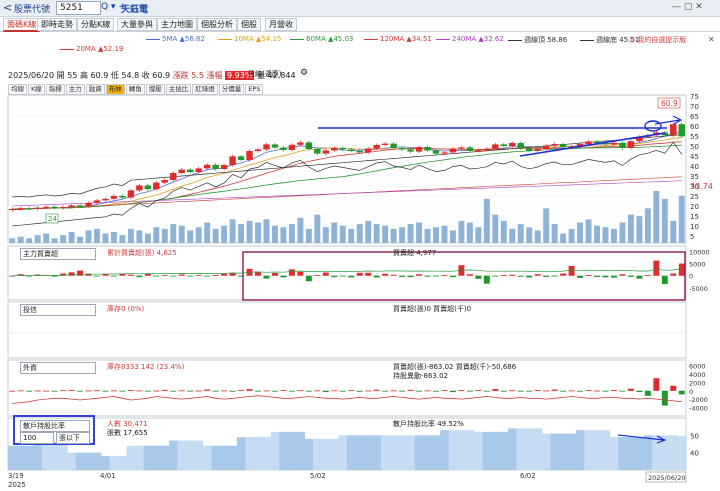  Describe the element at coordinates (155, 89) in the screenshot. I see `indicator-toggle: 撐壓` at that location.